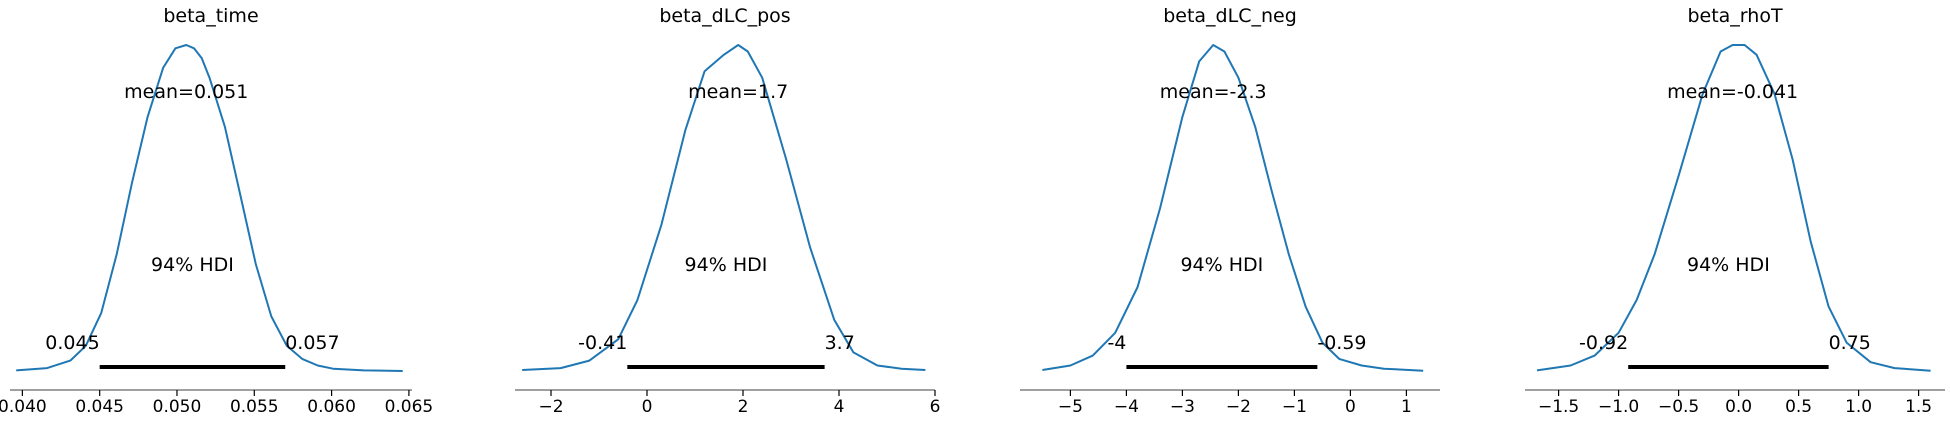  What do you see at coordinates (1294, 407) in the screenshot?
I see `x-tick-label: −1` at bounding box center [1294, 407].